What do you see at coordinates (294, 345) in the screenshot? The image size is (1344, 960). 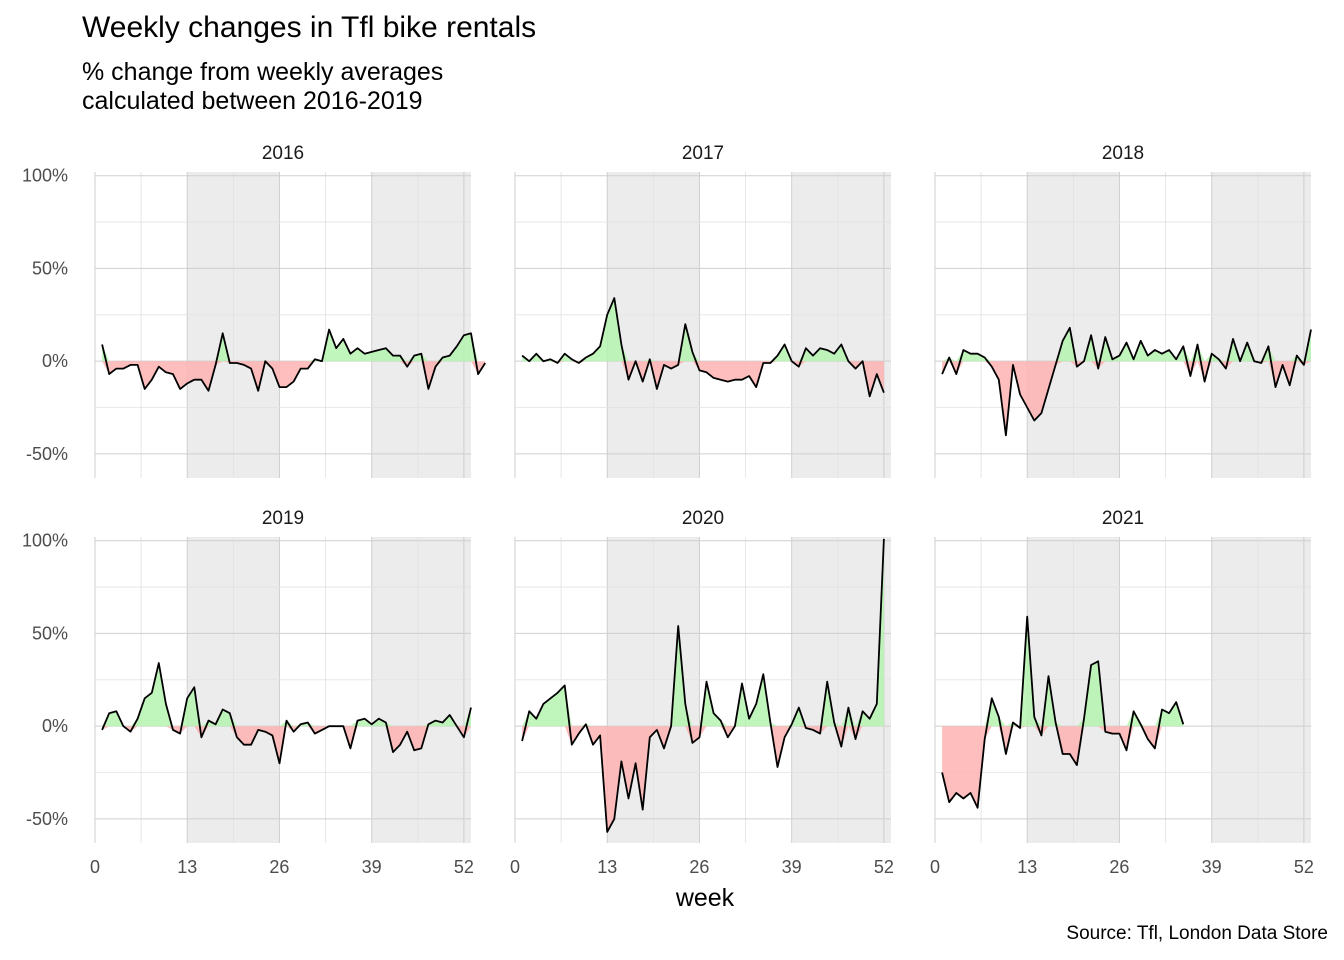 I see `positive-area-2016` at bounding box center [294, 345].